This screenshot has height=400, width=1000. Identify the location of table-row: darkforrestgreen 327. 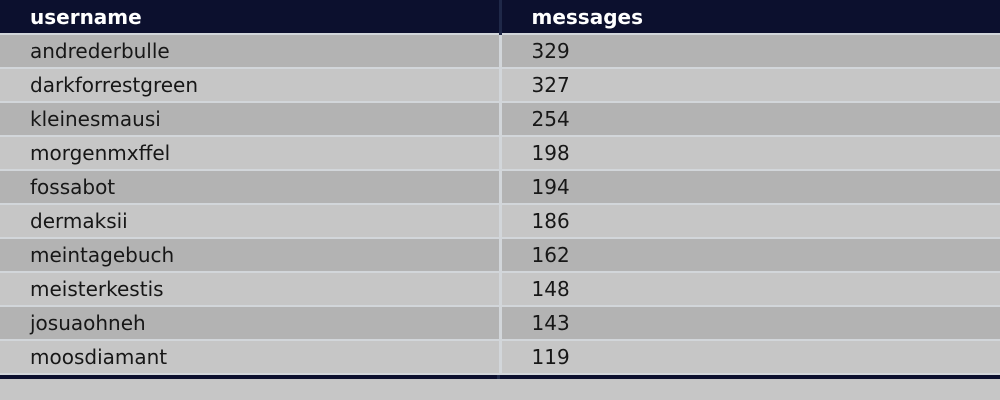
(500, 85).